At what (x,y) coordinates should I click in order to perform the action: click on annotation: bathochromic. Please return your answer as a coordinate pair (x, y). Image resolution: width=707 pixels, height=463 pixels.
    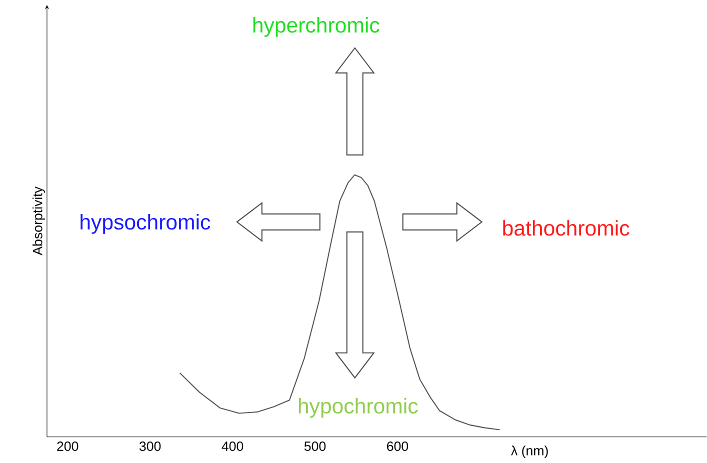
    Looking at the image, I should click on (566, 228).